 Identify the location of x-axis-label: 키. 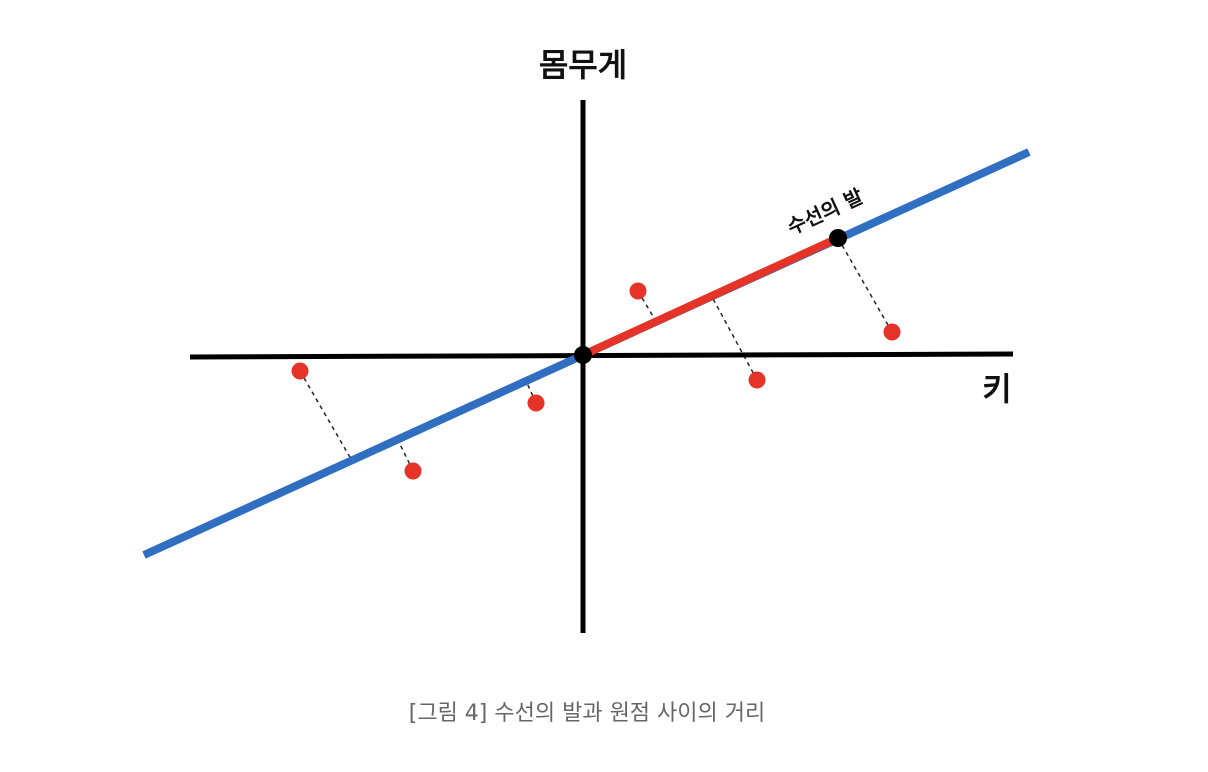
(996, 389).